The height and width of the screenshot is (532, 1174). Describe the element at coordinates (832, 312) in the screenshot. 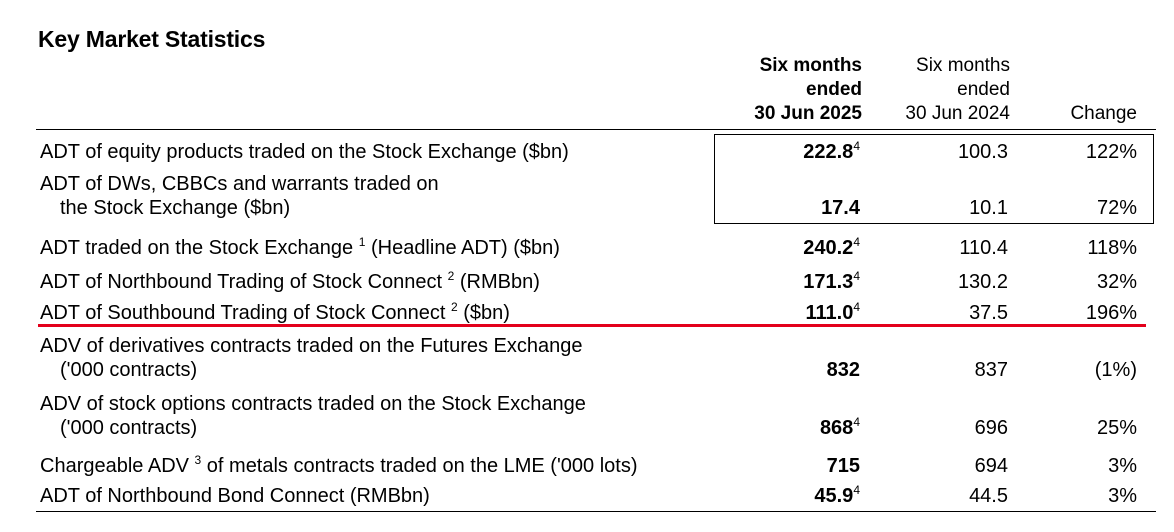

I see `value-current: 111.04` at that location.